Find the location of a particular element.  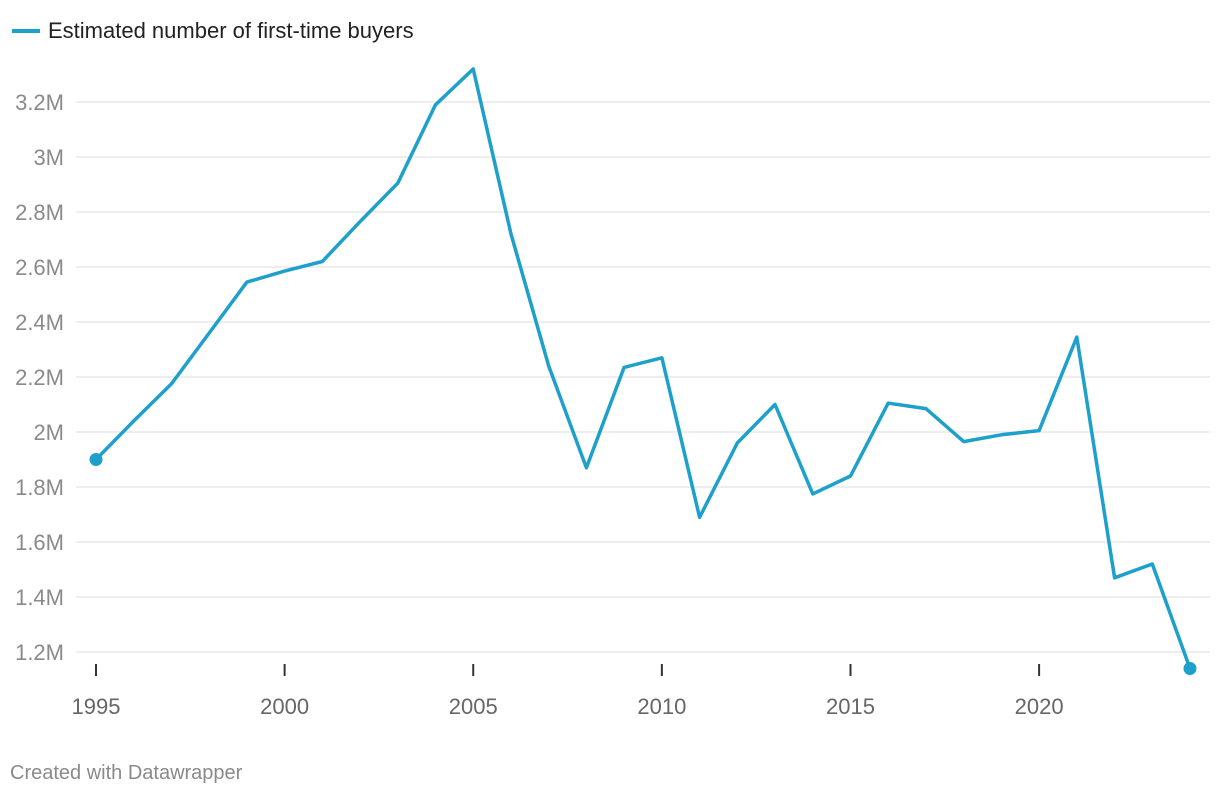

y-tick-label: 3.2M is located at coordinates (39, 102).